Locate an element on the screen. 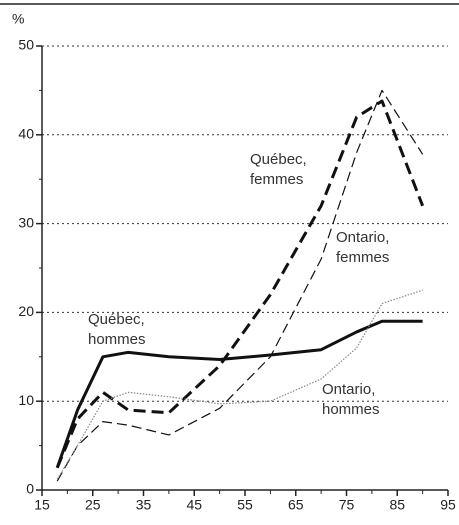  x-tick-label: 25 is located at coordinates (93, 505).